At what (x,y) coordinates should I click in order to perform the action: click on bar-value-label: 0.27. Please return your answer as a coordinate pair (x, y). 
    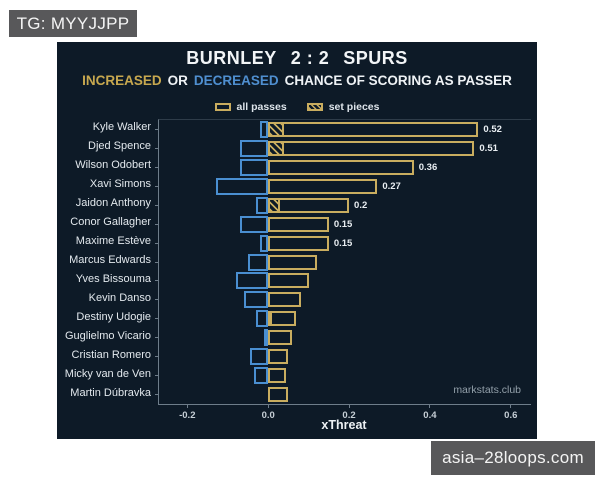
    Looking at the image, I should click on (391, 186).